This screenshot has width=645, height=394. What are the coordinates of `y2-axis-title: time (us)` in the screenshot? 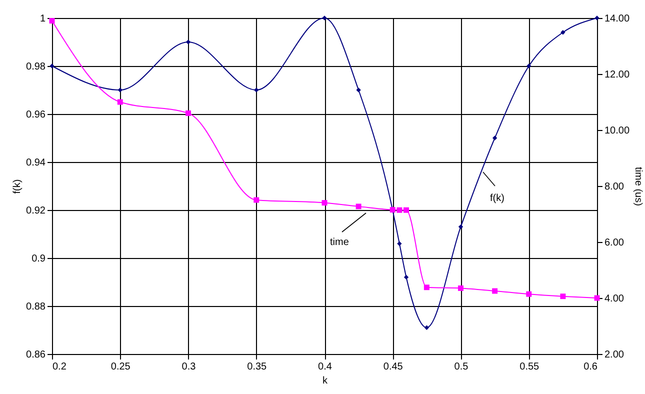 It's located at (638, 186).